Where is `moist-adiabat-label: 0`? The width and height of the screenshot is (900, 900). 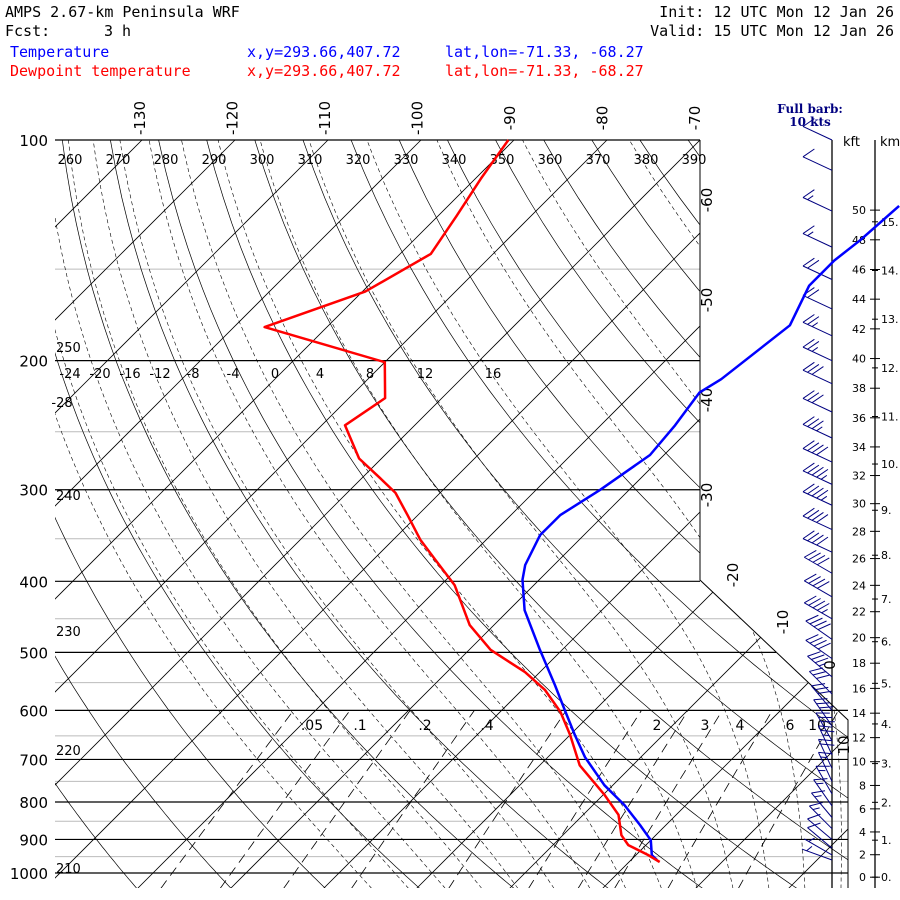 moist-adiabat-label: 0 is located at coordinates (275, 374).